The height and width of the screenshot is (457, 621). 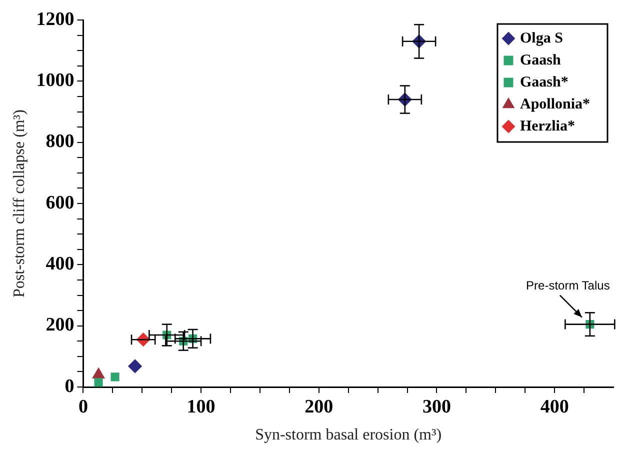 I want to click on x-tick-label: 0, so click(x=83, y=407).